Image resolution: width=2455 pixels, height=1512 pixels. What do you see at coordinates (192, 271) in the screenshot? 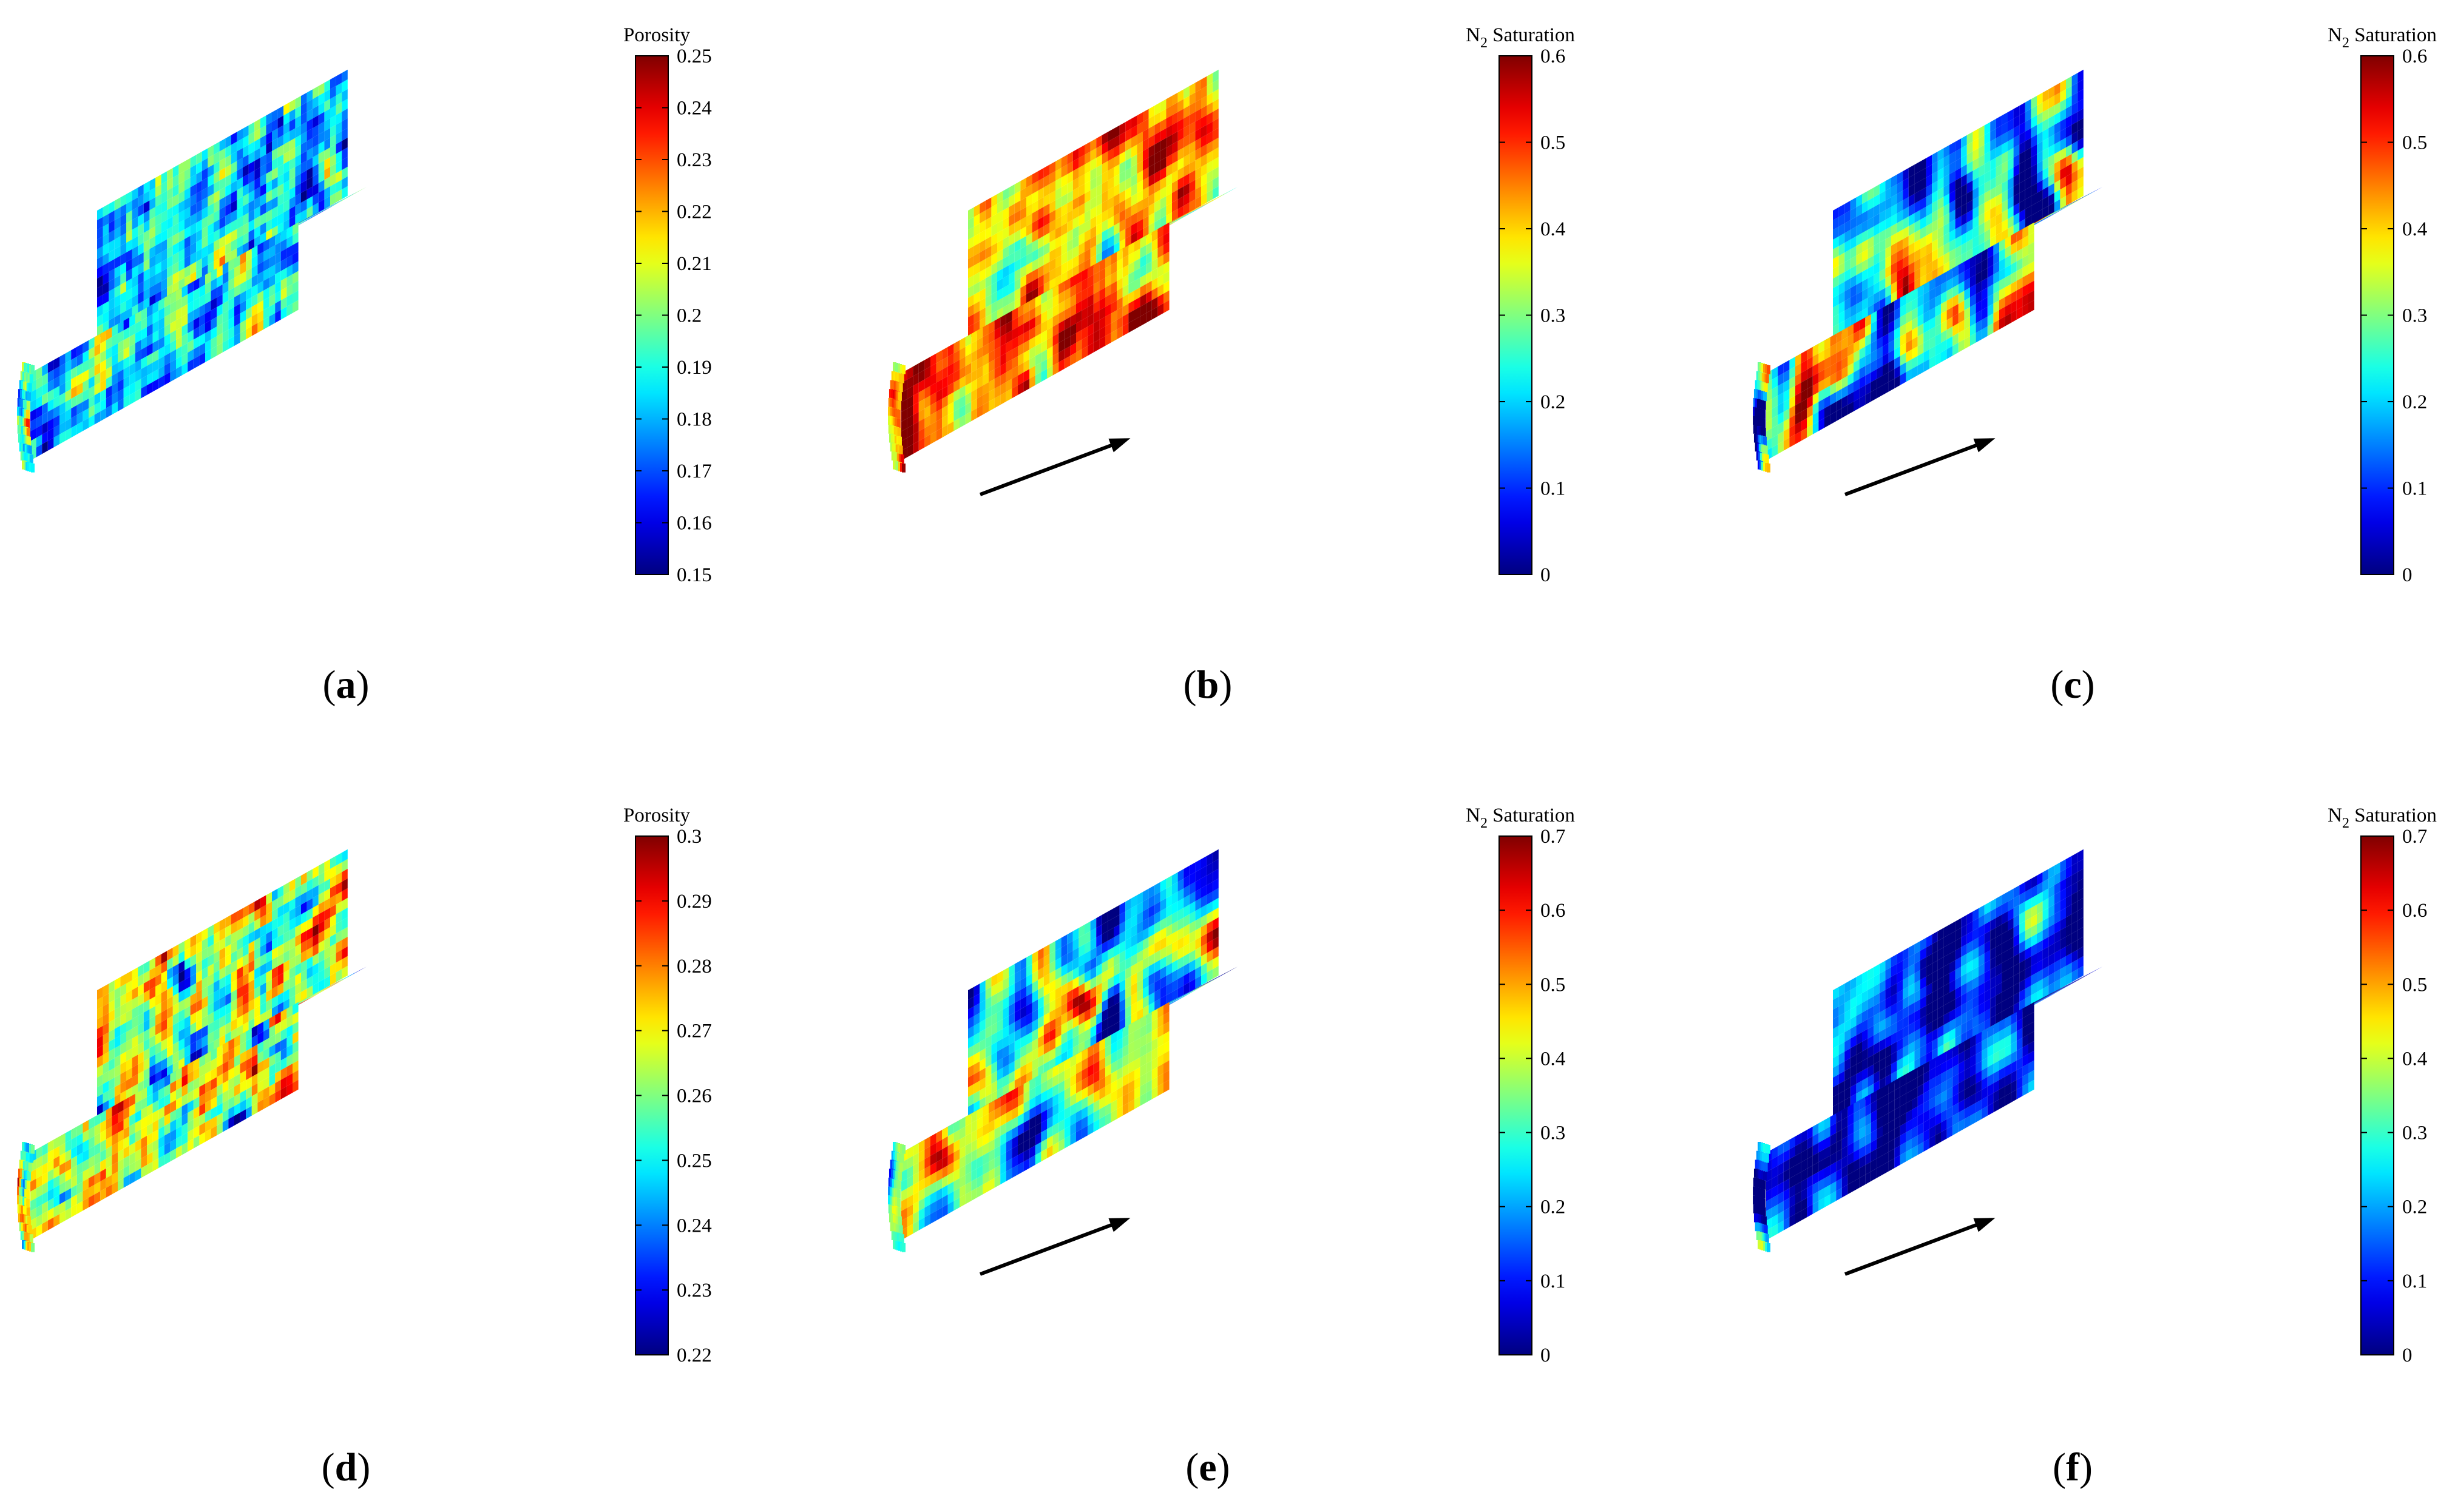
I see `voxel-block-a` at bounding box center [192, 271].